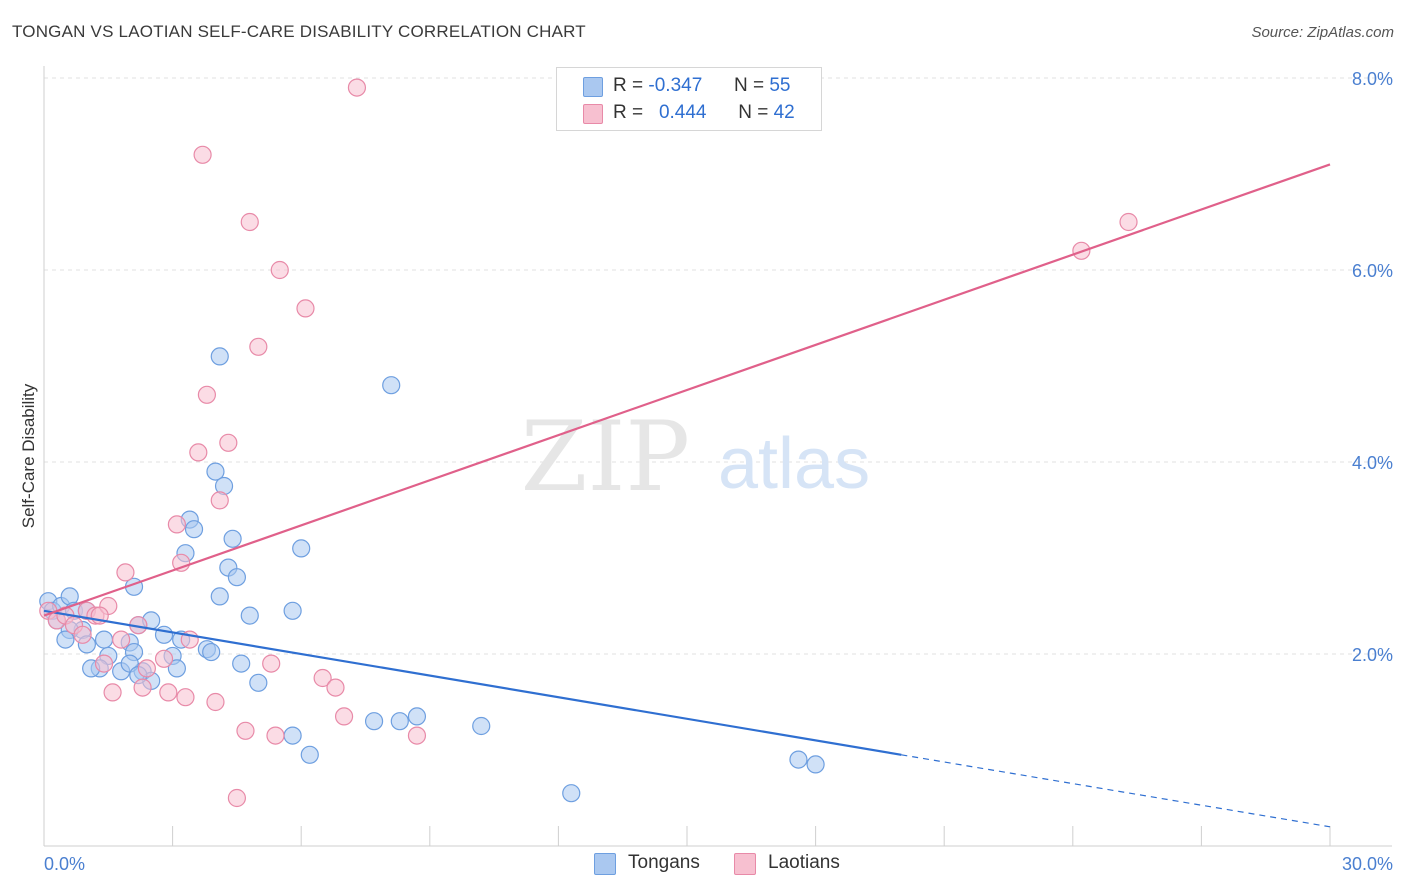 This screenshot has width=1406, height=892. Describe the element at coordinates (1372, 79) in the screenshot. I see `y-tick-label: 8.0%` at that location.